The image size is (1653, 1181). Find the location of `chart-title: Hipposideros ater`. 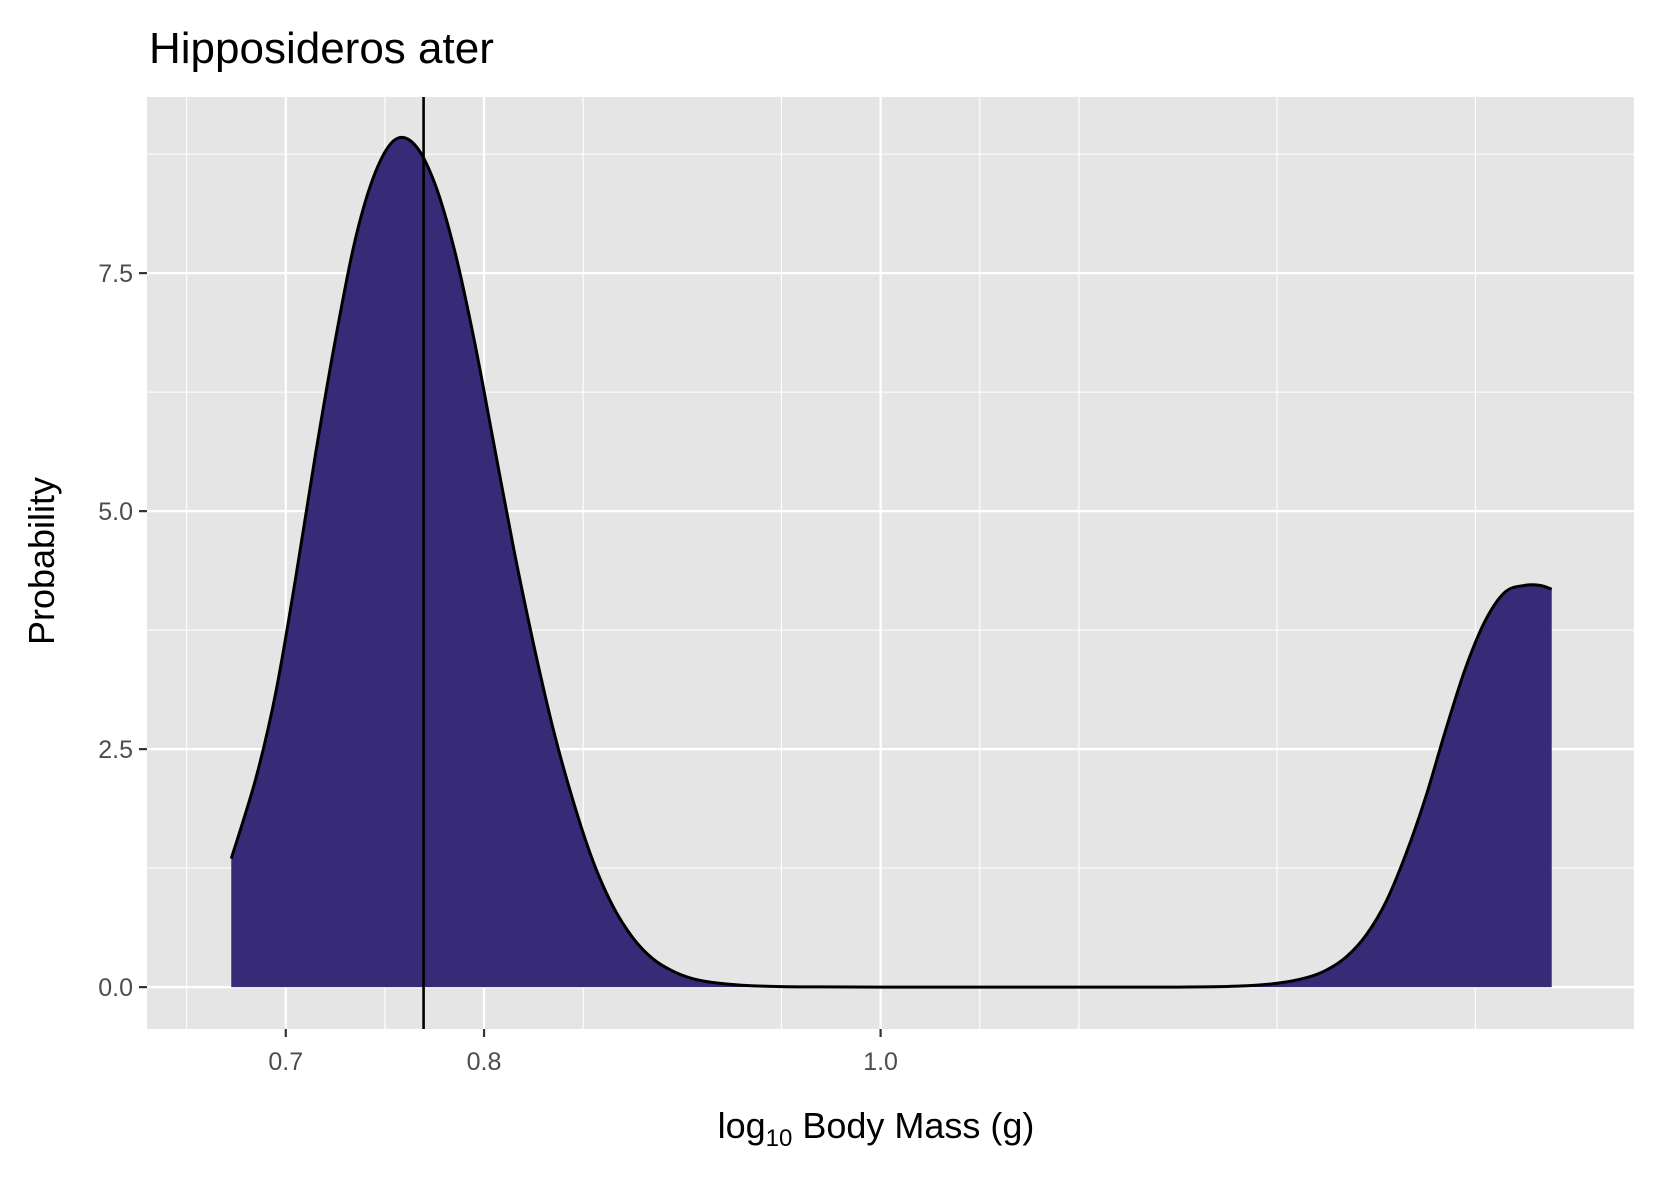

chart-title: Hipposideros ater is located at coordinates (321, 48).